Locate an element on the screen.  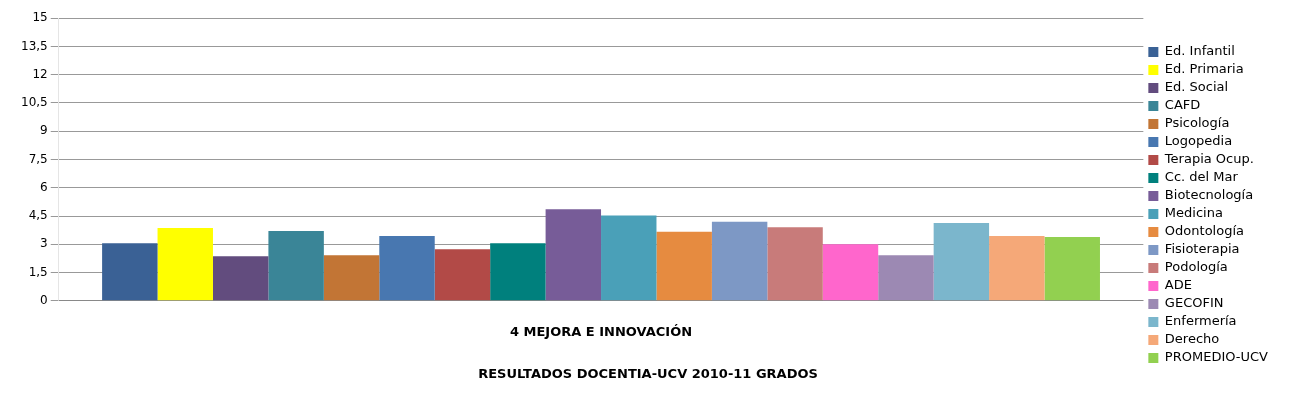
y-tick-label: 6 is located at coordinates (44, 186).